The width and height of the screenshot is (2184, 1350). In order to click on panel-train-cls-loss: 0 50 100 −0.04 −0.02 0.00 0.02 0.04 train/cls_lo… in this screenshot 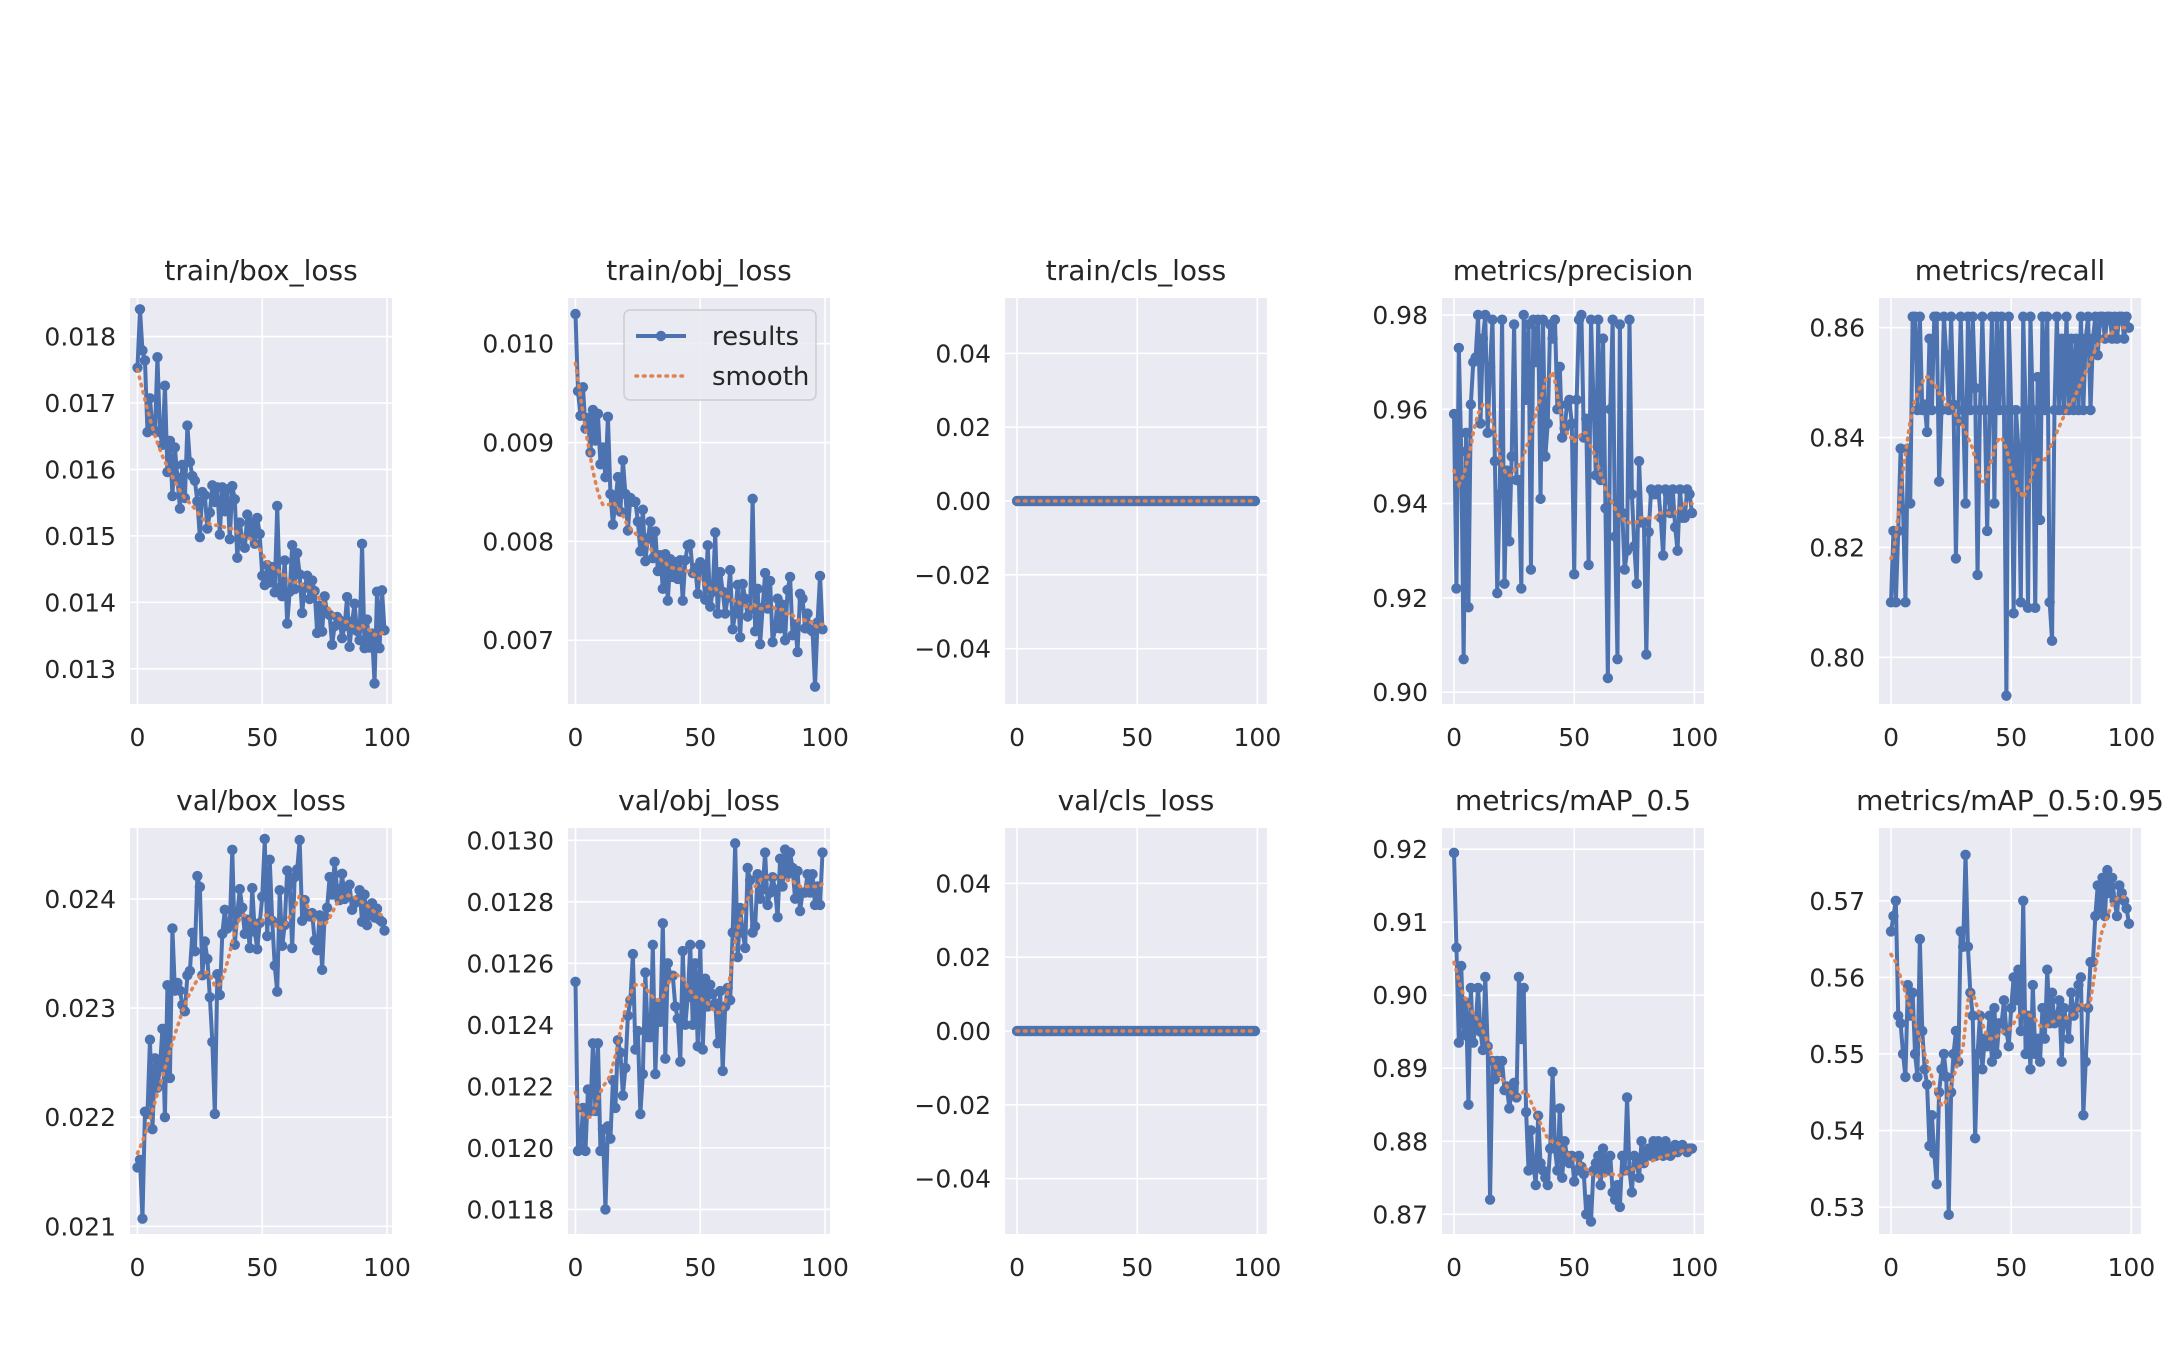, I will do `click(1097, 503)`.